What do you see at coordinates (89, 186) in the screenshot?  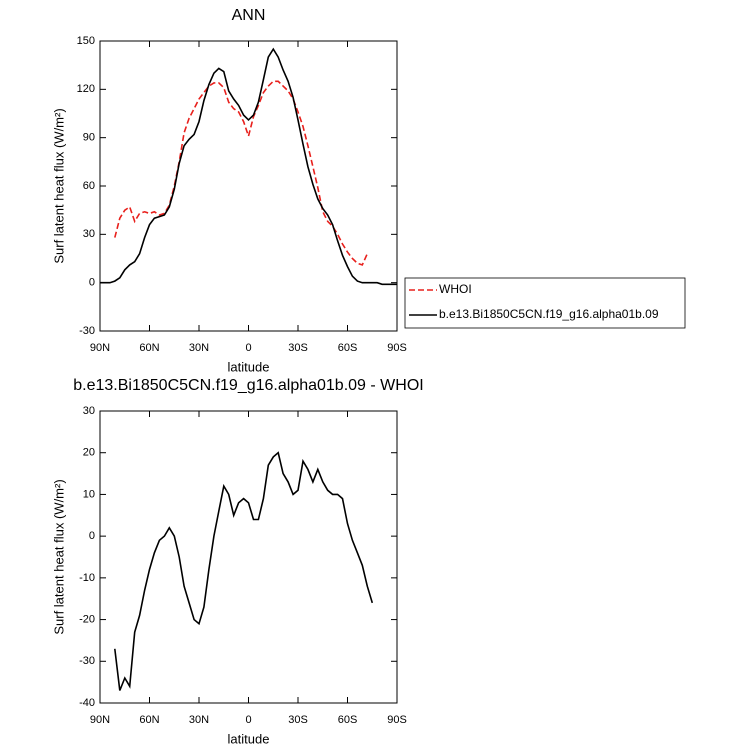 I see `y-tick-label: 60` at bounding box center [89, 186].